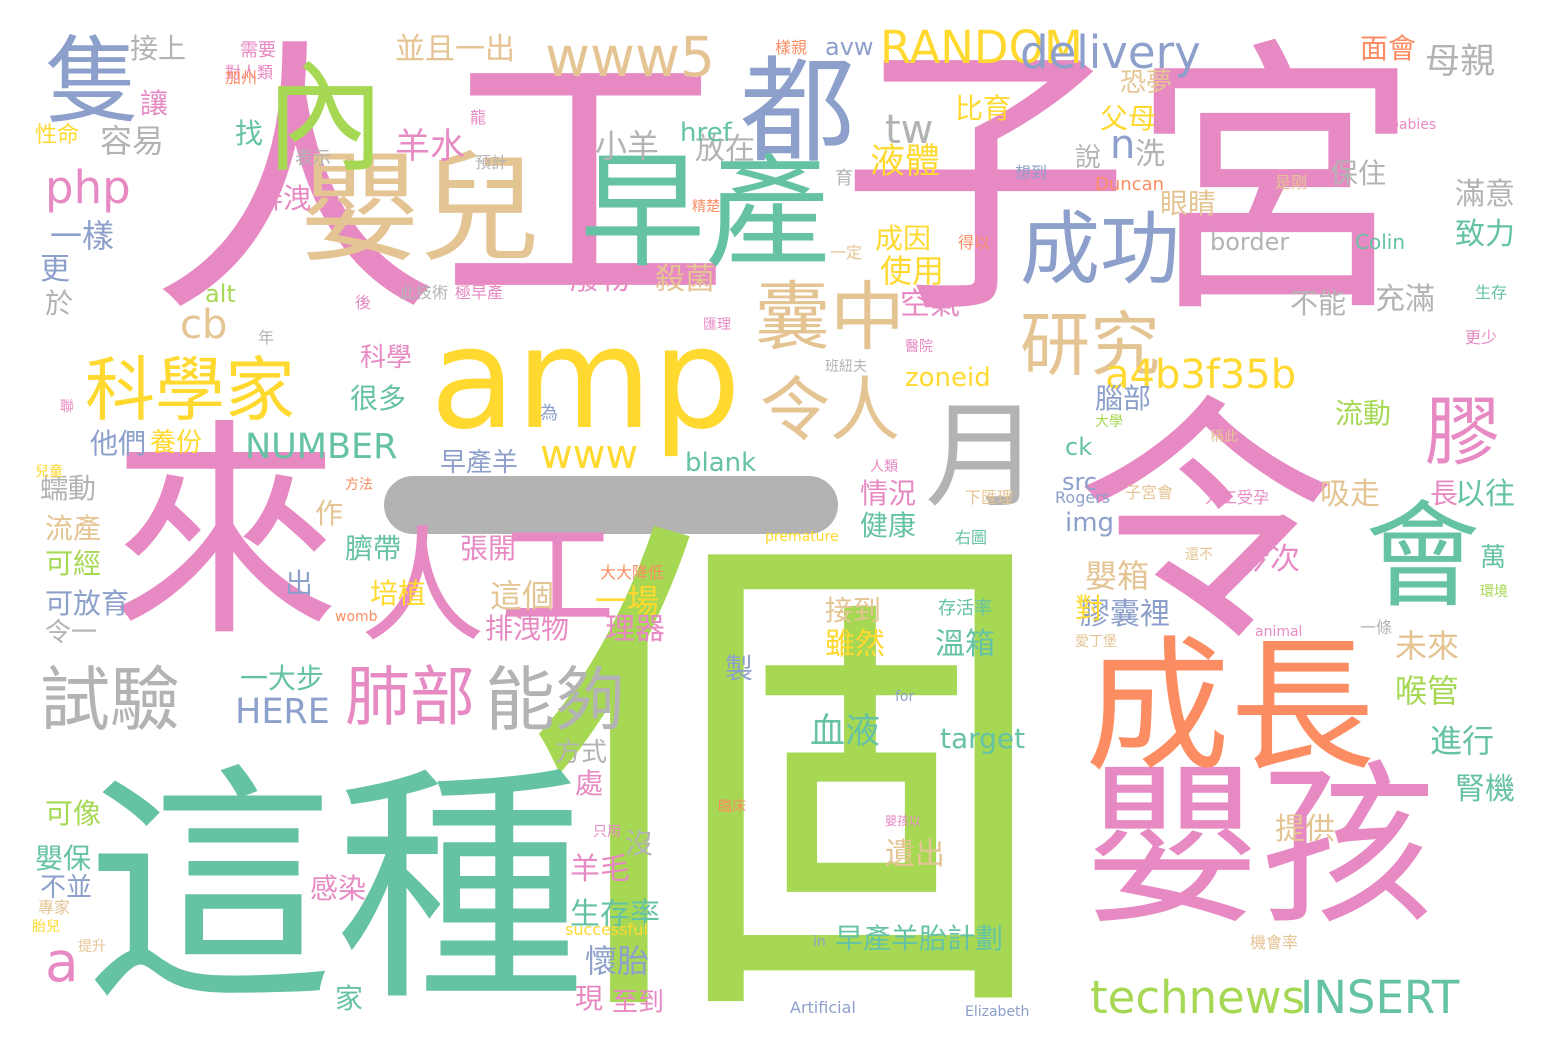 This screenshot has height=1052, width=1548. What do you see at coordinates (204, 325) in the screenshot?
I see `cloud-word: cb` at bounding box center [204, 325].